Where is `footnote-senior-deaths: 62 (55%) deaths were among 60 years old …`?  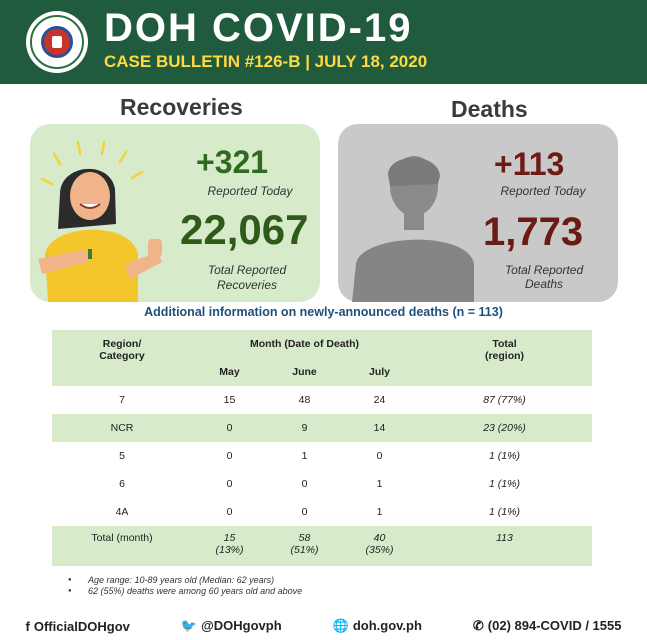
footnote-senior-deaths: 62 (55%) deaths were among 60 years old … is located at coordinates (185, 591).